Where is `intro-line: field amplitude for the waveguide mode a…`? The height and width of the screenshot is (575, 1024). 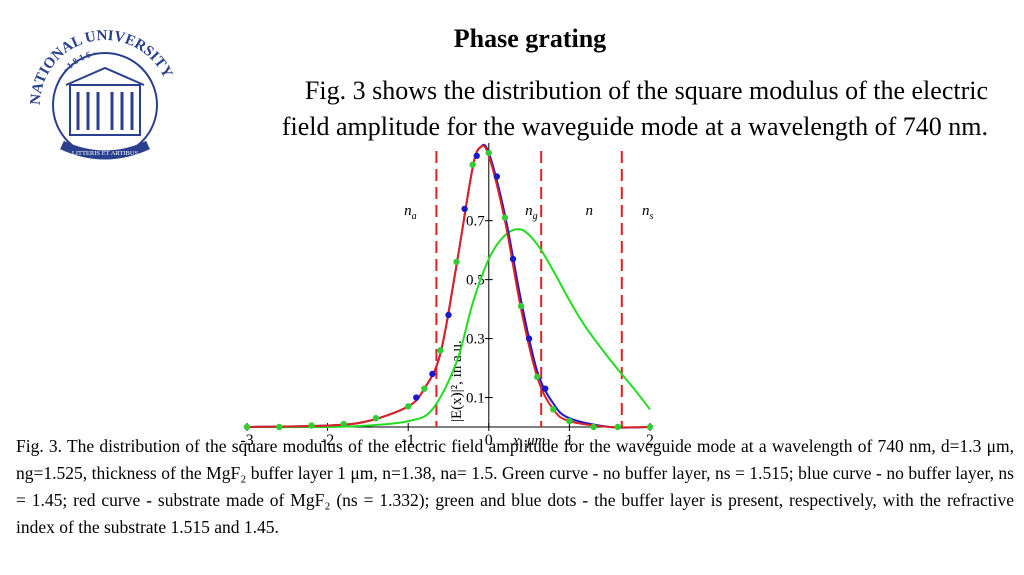
intro-line: field amplitude for the waveguide mode a… is located at coordinates (634, 126).